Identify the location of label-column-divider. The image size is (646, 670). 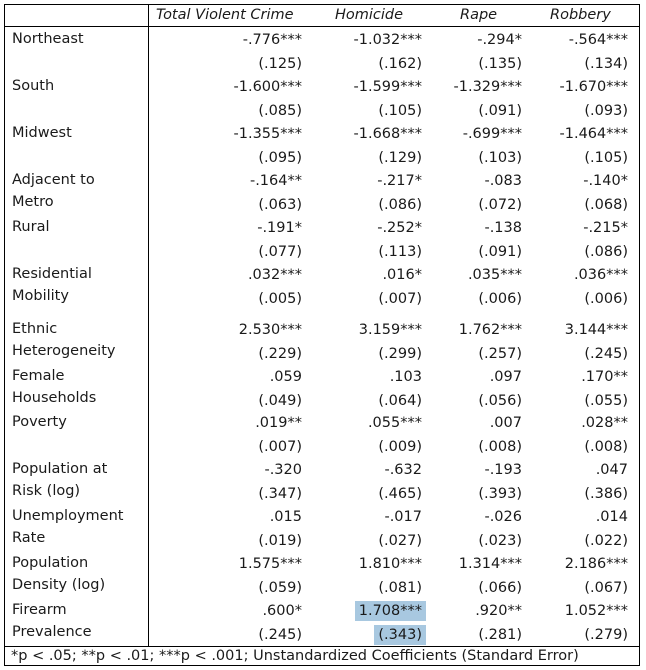
(148, 326).